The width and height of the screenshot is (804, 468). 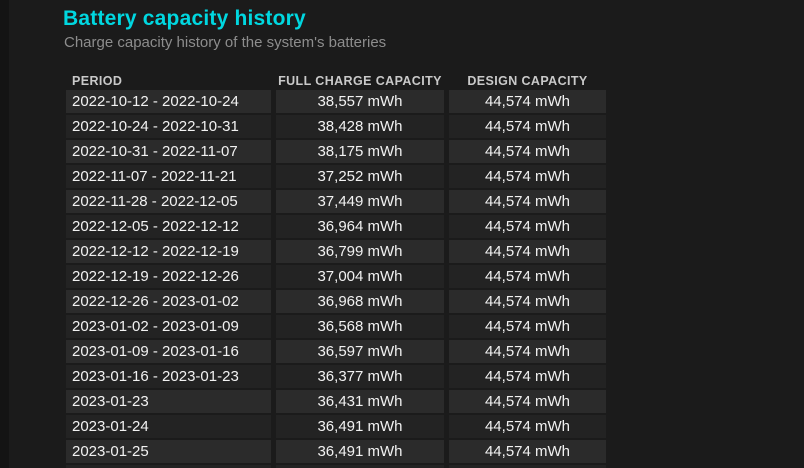 What do you see at coordinates (360, 226) in the screenshot?
I see `full-charge-cell: 36,964 mWh` at bounding box center [360, 226].